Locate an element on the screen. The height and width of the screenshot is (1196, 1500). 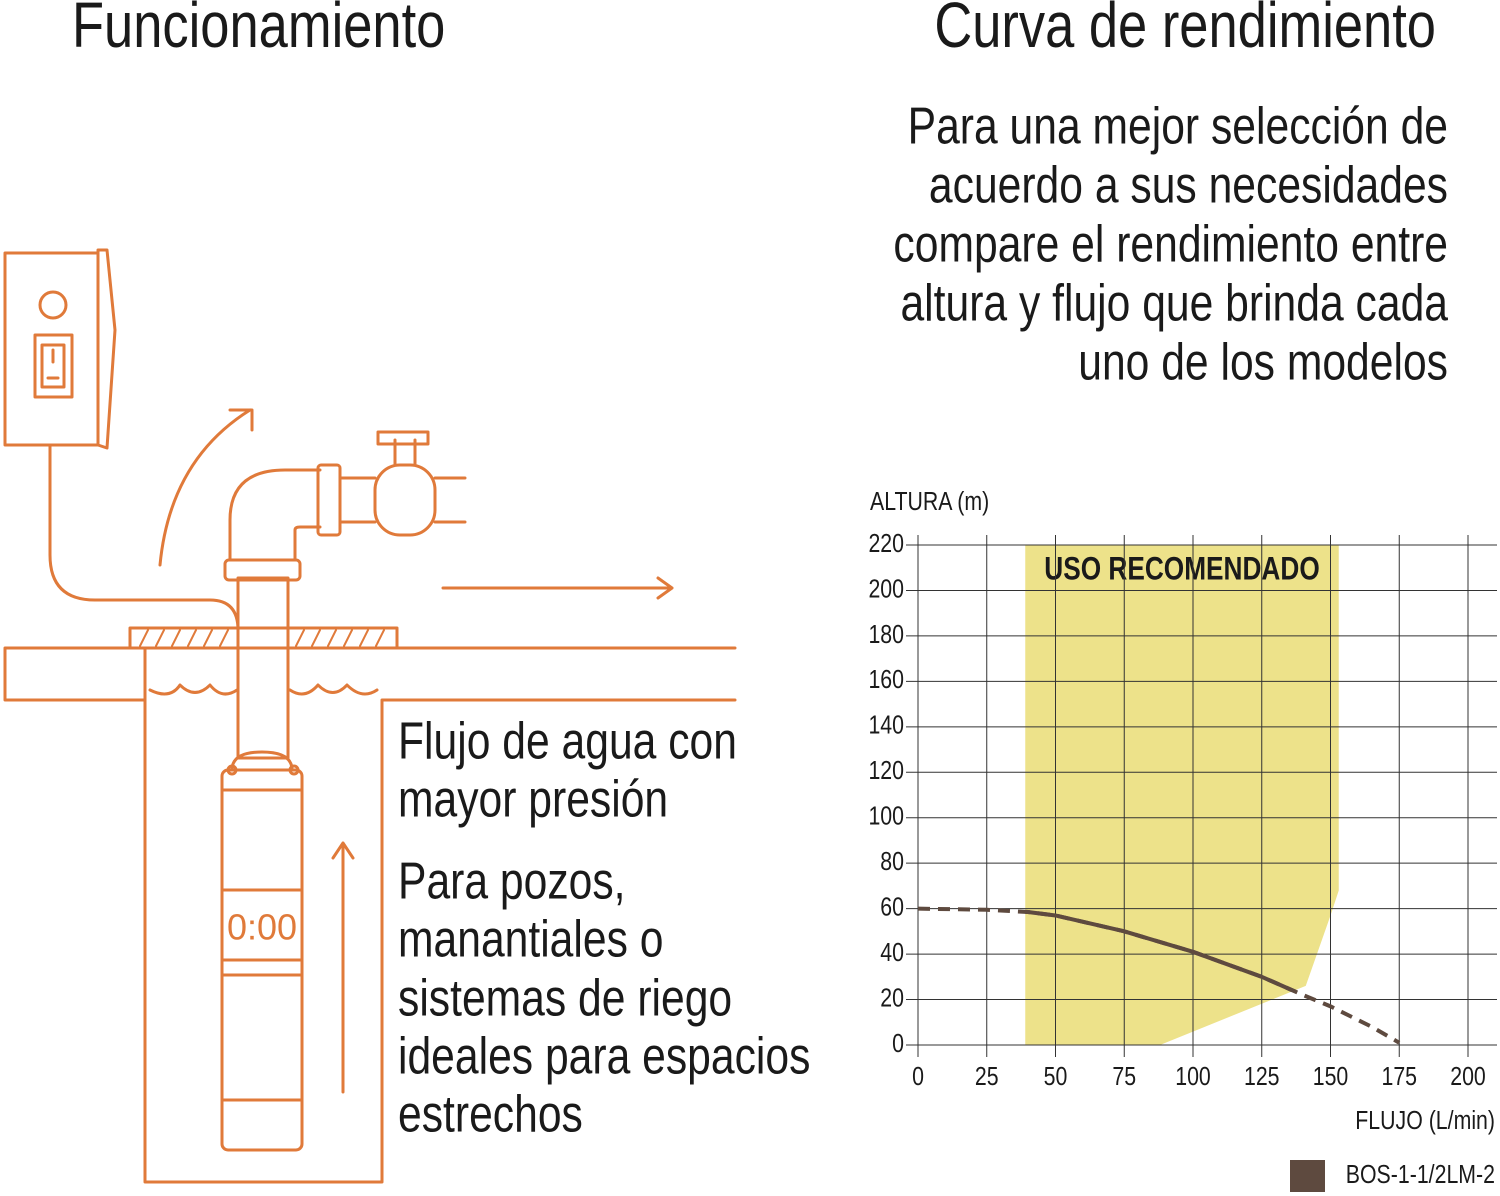
caption-wrap: Flujo de agua con is located at coordinates (567, 742).